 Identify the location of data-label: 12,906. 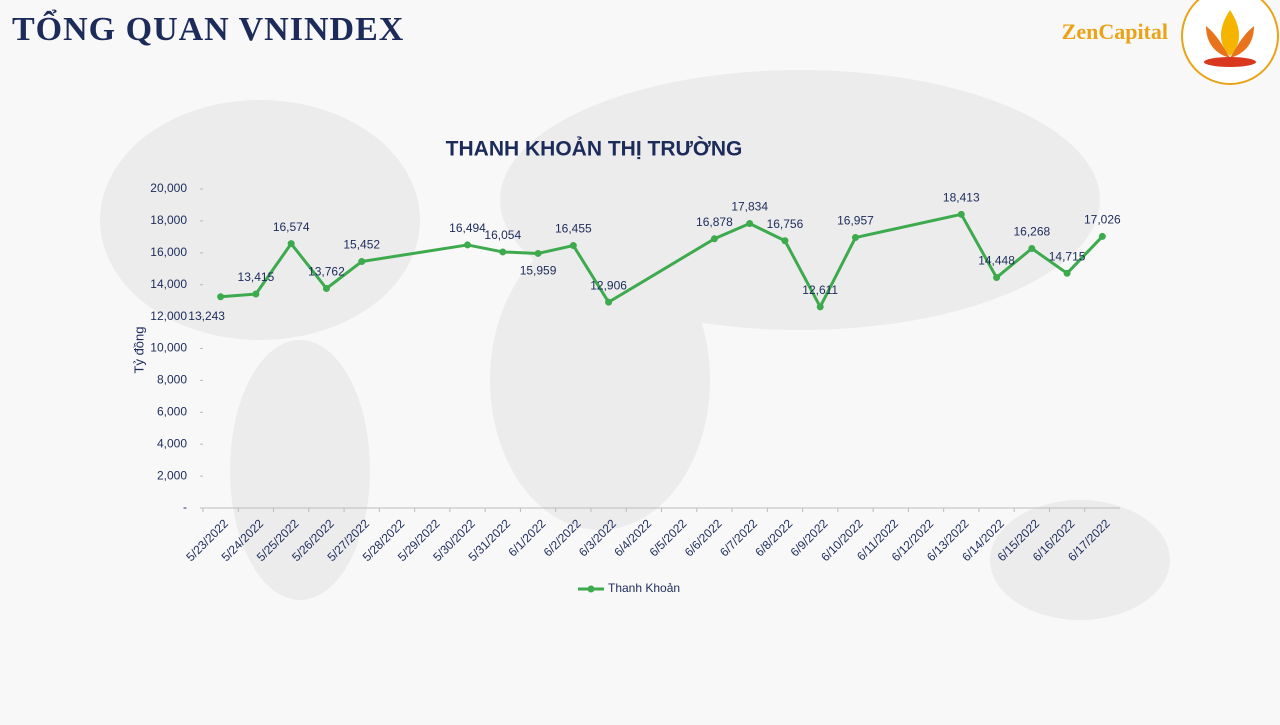
(608, 285).